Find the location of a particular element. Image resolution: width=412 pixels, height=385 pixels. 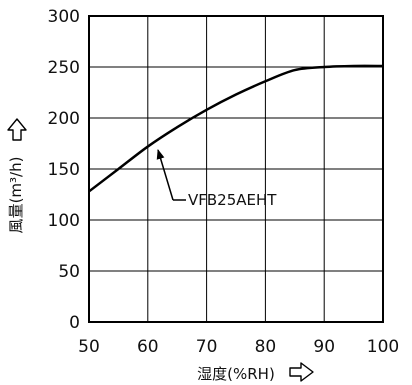

y-tick-label: 150 is located at coordinates (64, 170).